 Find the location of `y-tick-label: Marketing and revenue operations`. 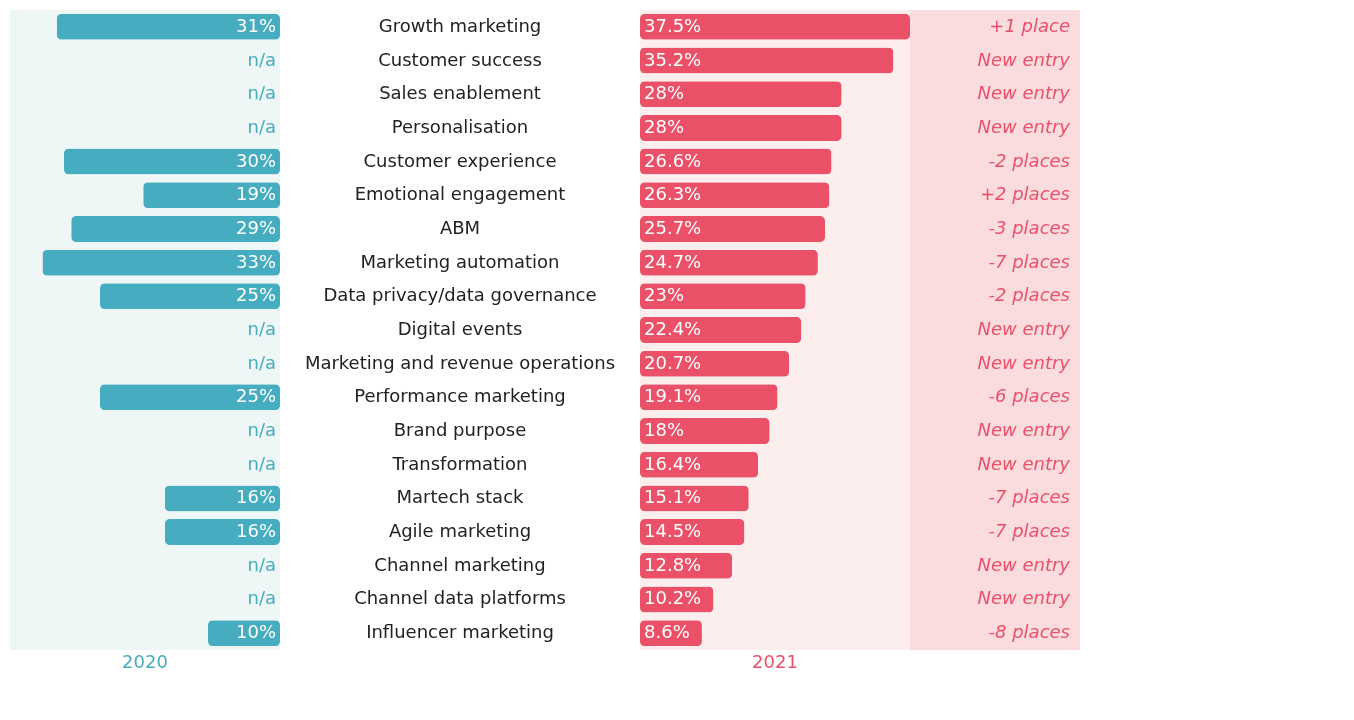

y-tick-label: Marketing and revenue operations is located at coordinates (460, 362).